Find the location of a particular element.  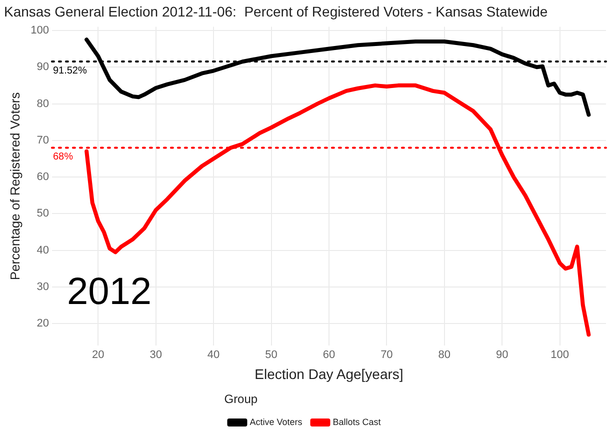

ref-line-label: 68% is located at coordinates (63, 156).